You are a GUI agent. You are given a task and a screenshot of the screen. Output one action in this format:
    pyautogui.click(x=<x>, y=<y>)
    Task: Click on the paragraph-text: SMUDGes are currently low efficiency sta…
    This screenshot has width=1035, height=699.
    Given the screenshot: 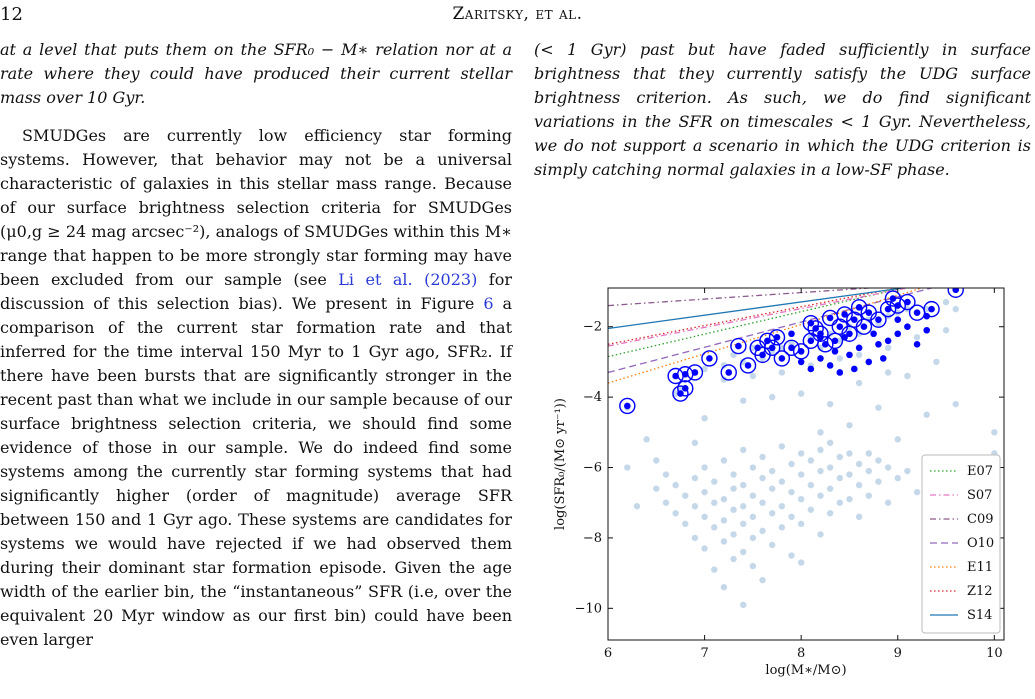 What is the action you would take?
    pyautogui.click(x=256, y=207)
    